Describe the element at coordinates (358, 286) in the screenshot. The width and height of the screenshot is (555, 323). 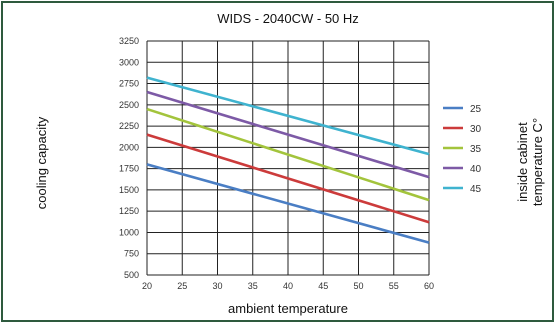
I see `x-tick-label: 50` at that location.